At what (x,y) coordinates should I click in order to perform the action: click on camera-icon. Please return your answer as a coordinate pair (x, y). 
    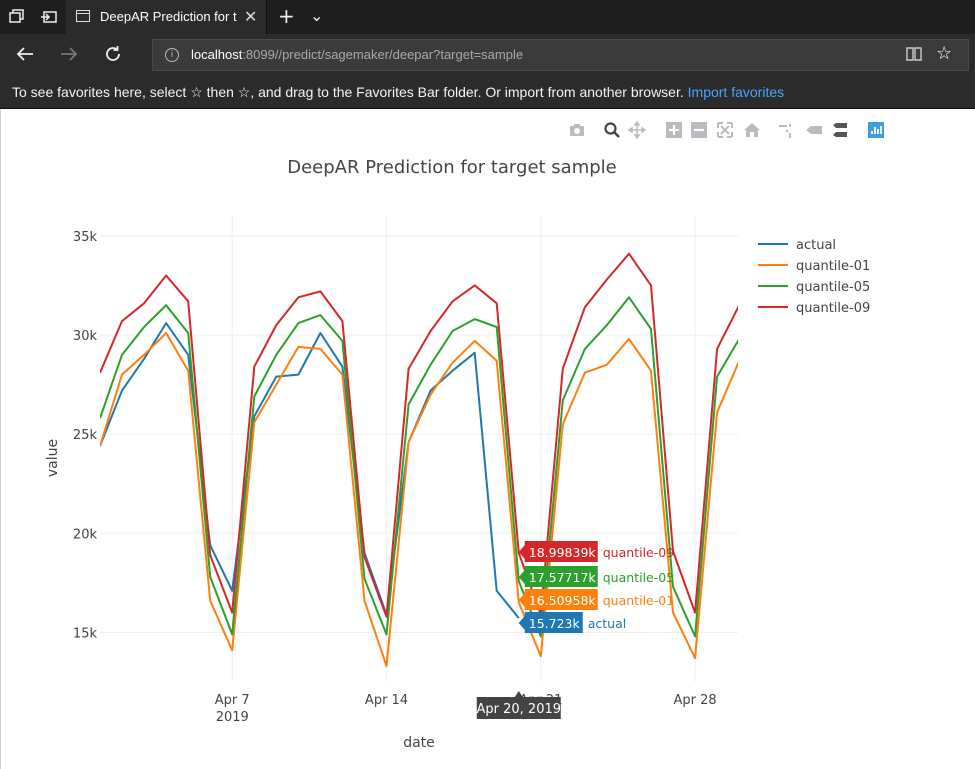
    Looking at the image, I should click on (577, 130).